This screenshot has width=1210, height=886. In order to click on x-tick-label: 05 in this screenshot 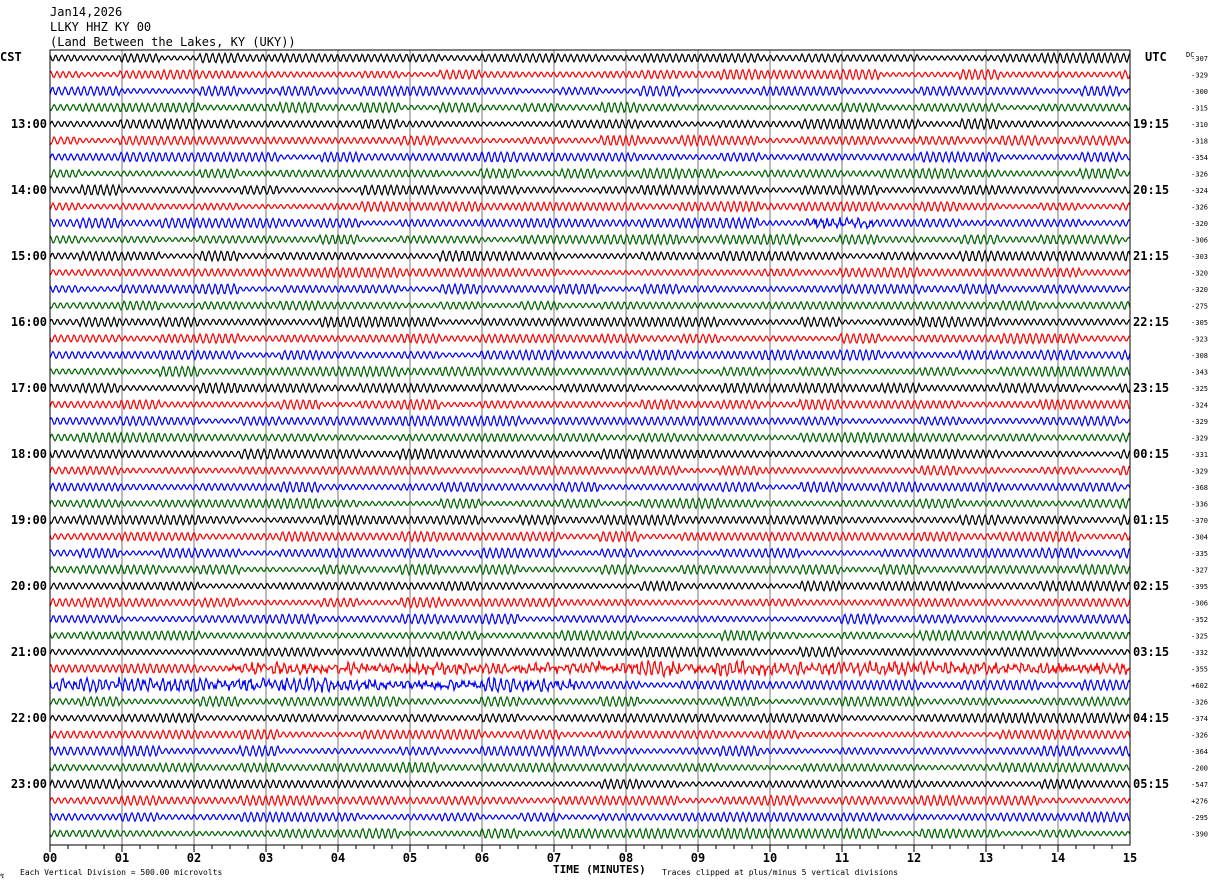, I will do `click(410, 858)`.